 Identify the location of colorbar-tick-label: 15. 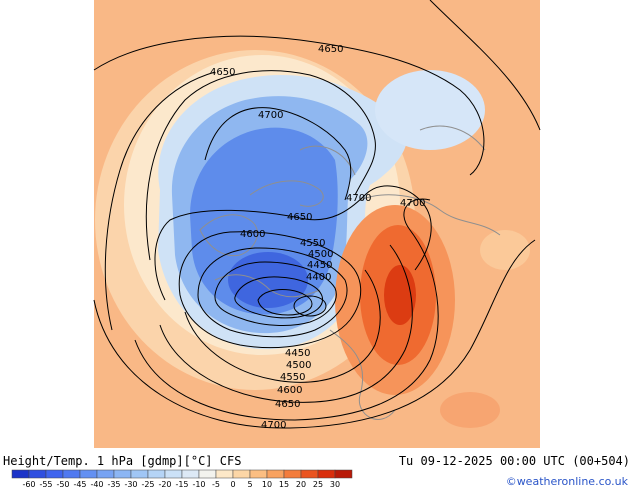
(284, 484).